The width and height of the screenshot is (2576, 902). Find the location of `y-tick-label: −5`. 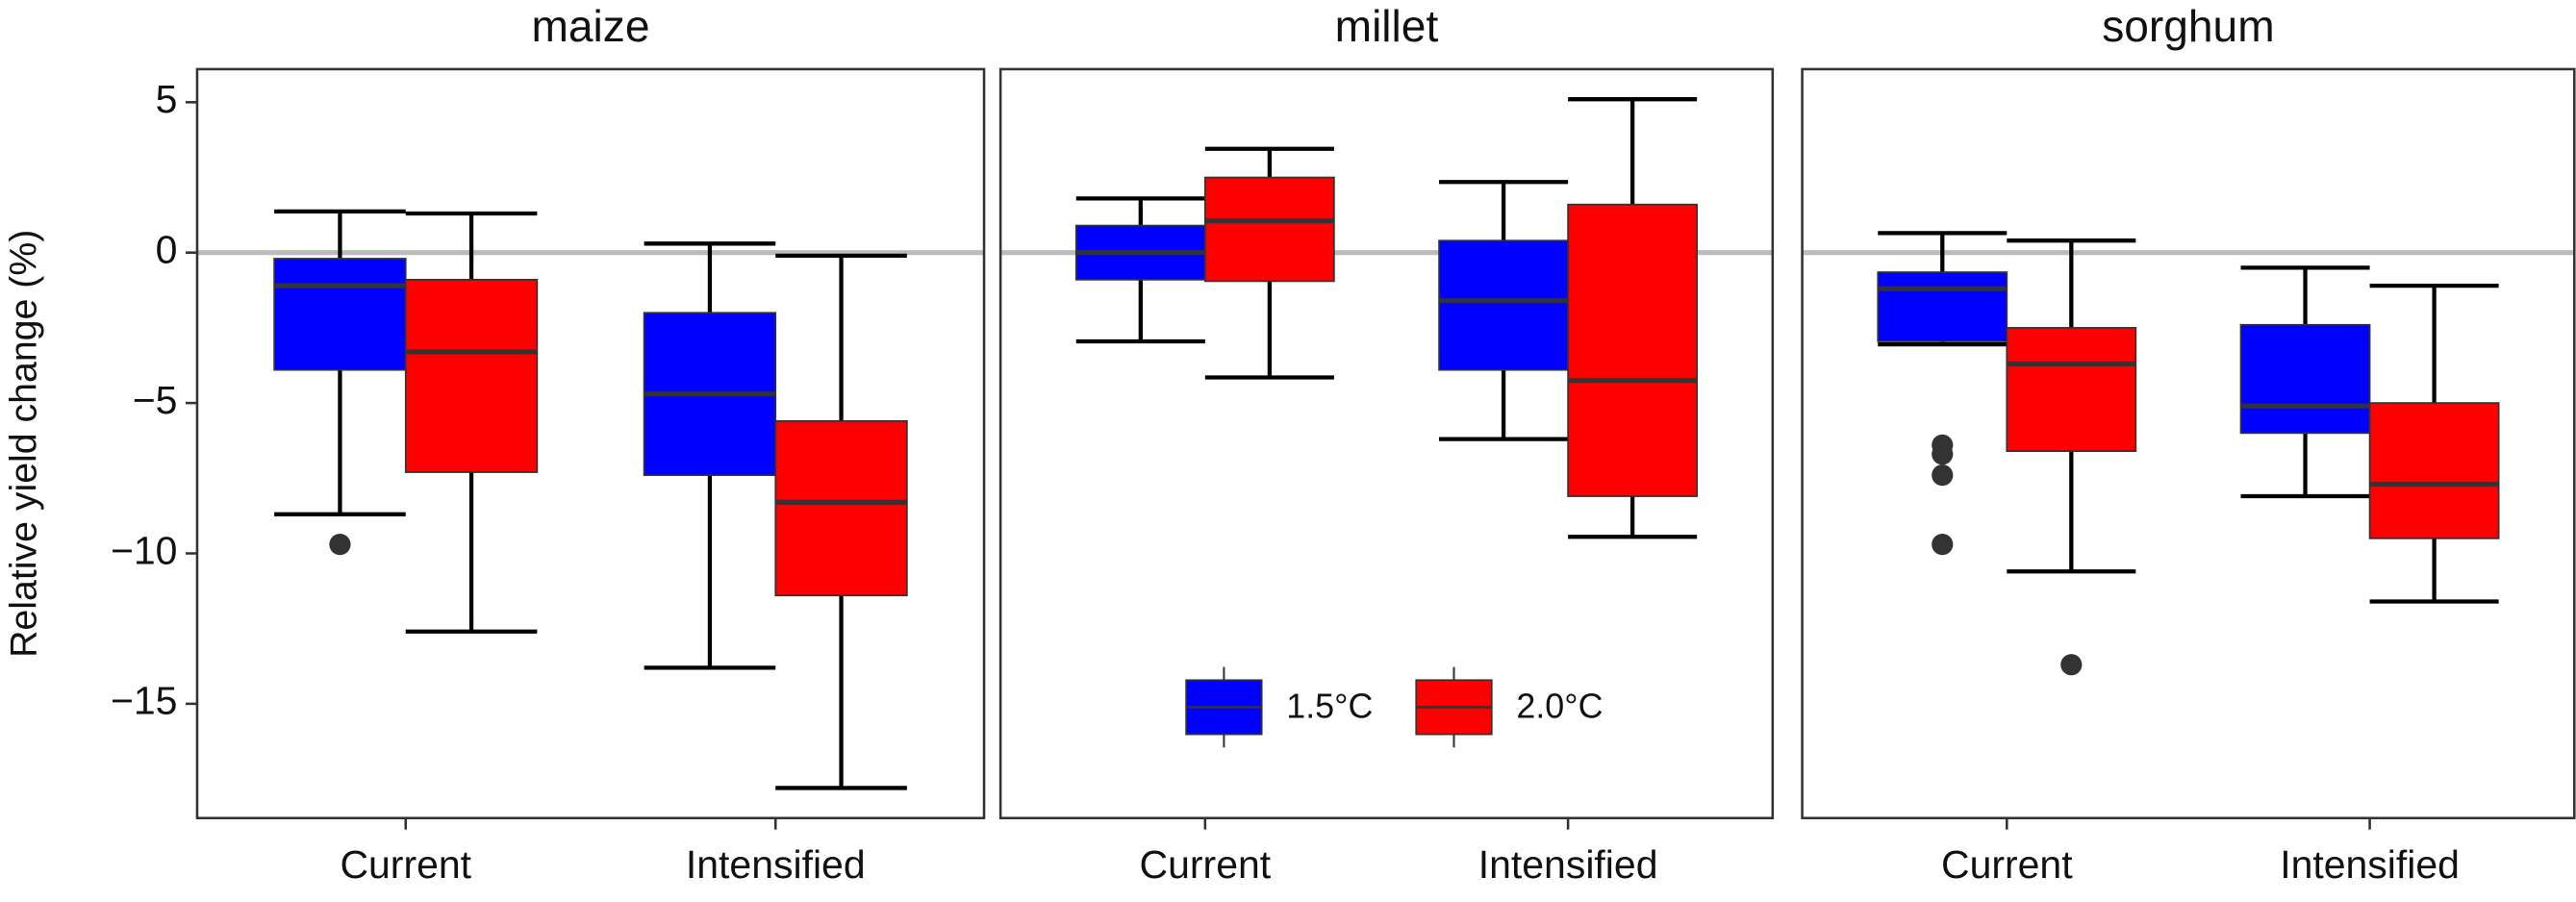

y-tick-label: −5 is located at coordinates (155, 400).